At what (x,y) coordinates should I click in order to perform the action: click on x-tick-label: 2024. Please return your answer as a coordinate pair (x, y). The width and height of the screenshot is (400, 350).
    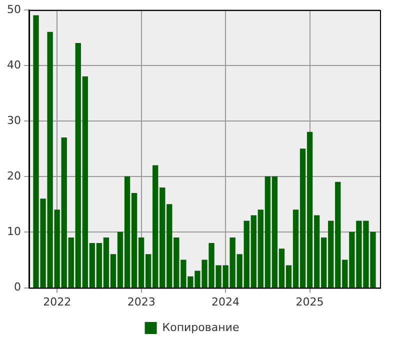
    Looking at the image, I should click on (226, 301).